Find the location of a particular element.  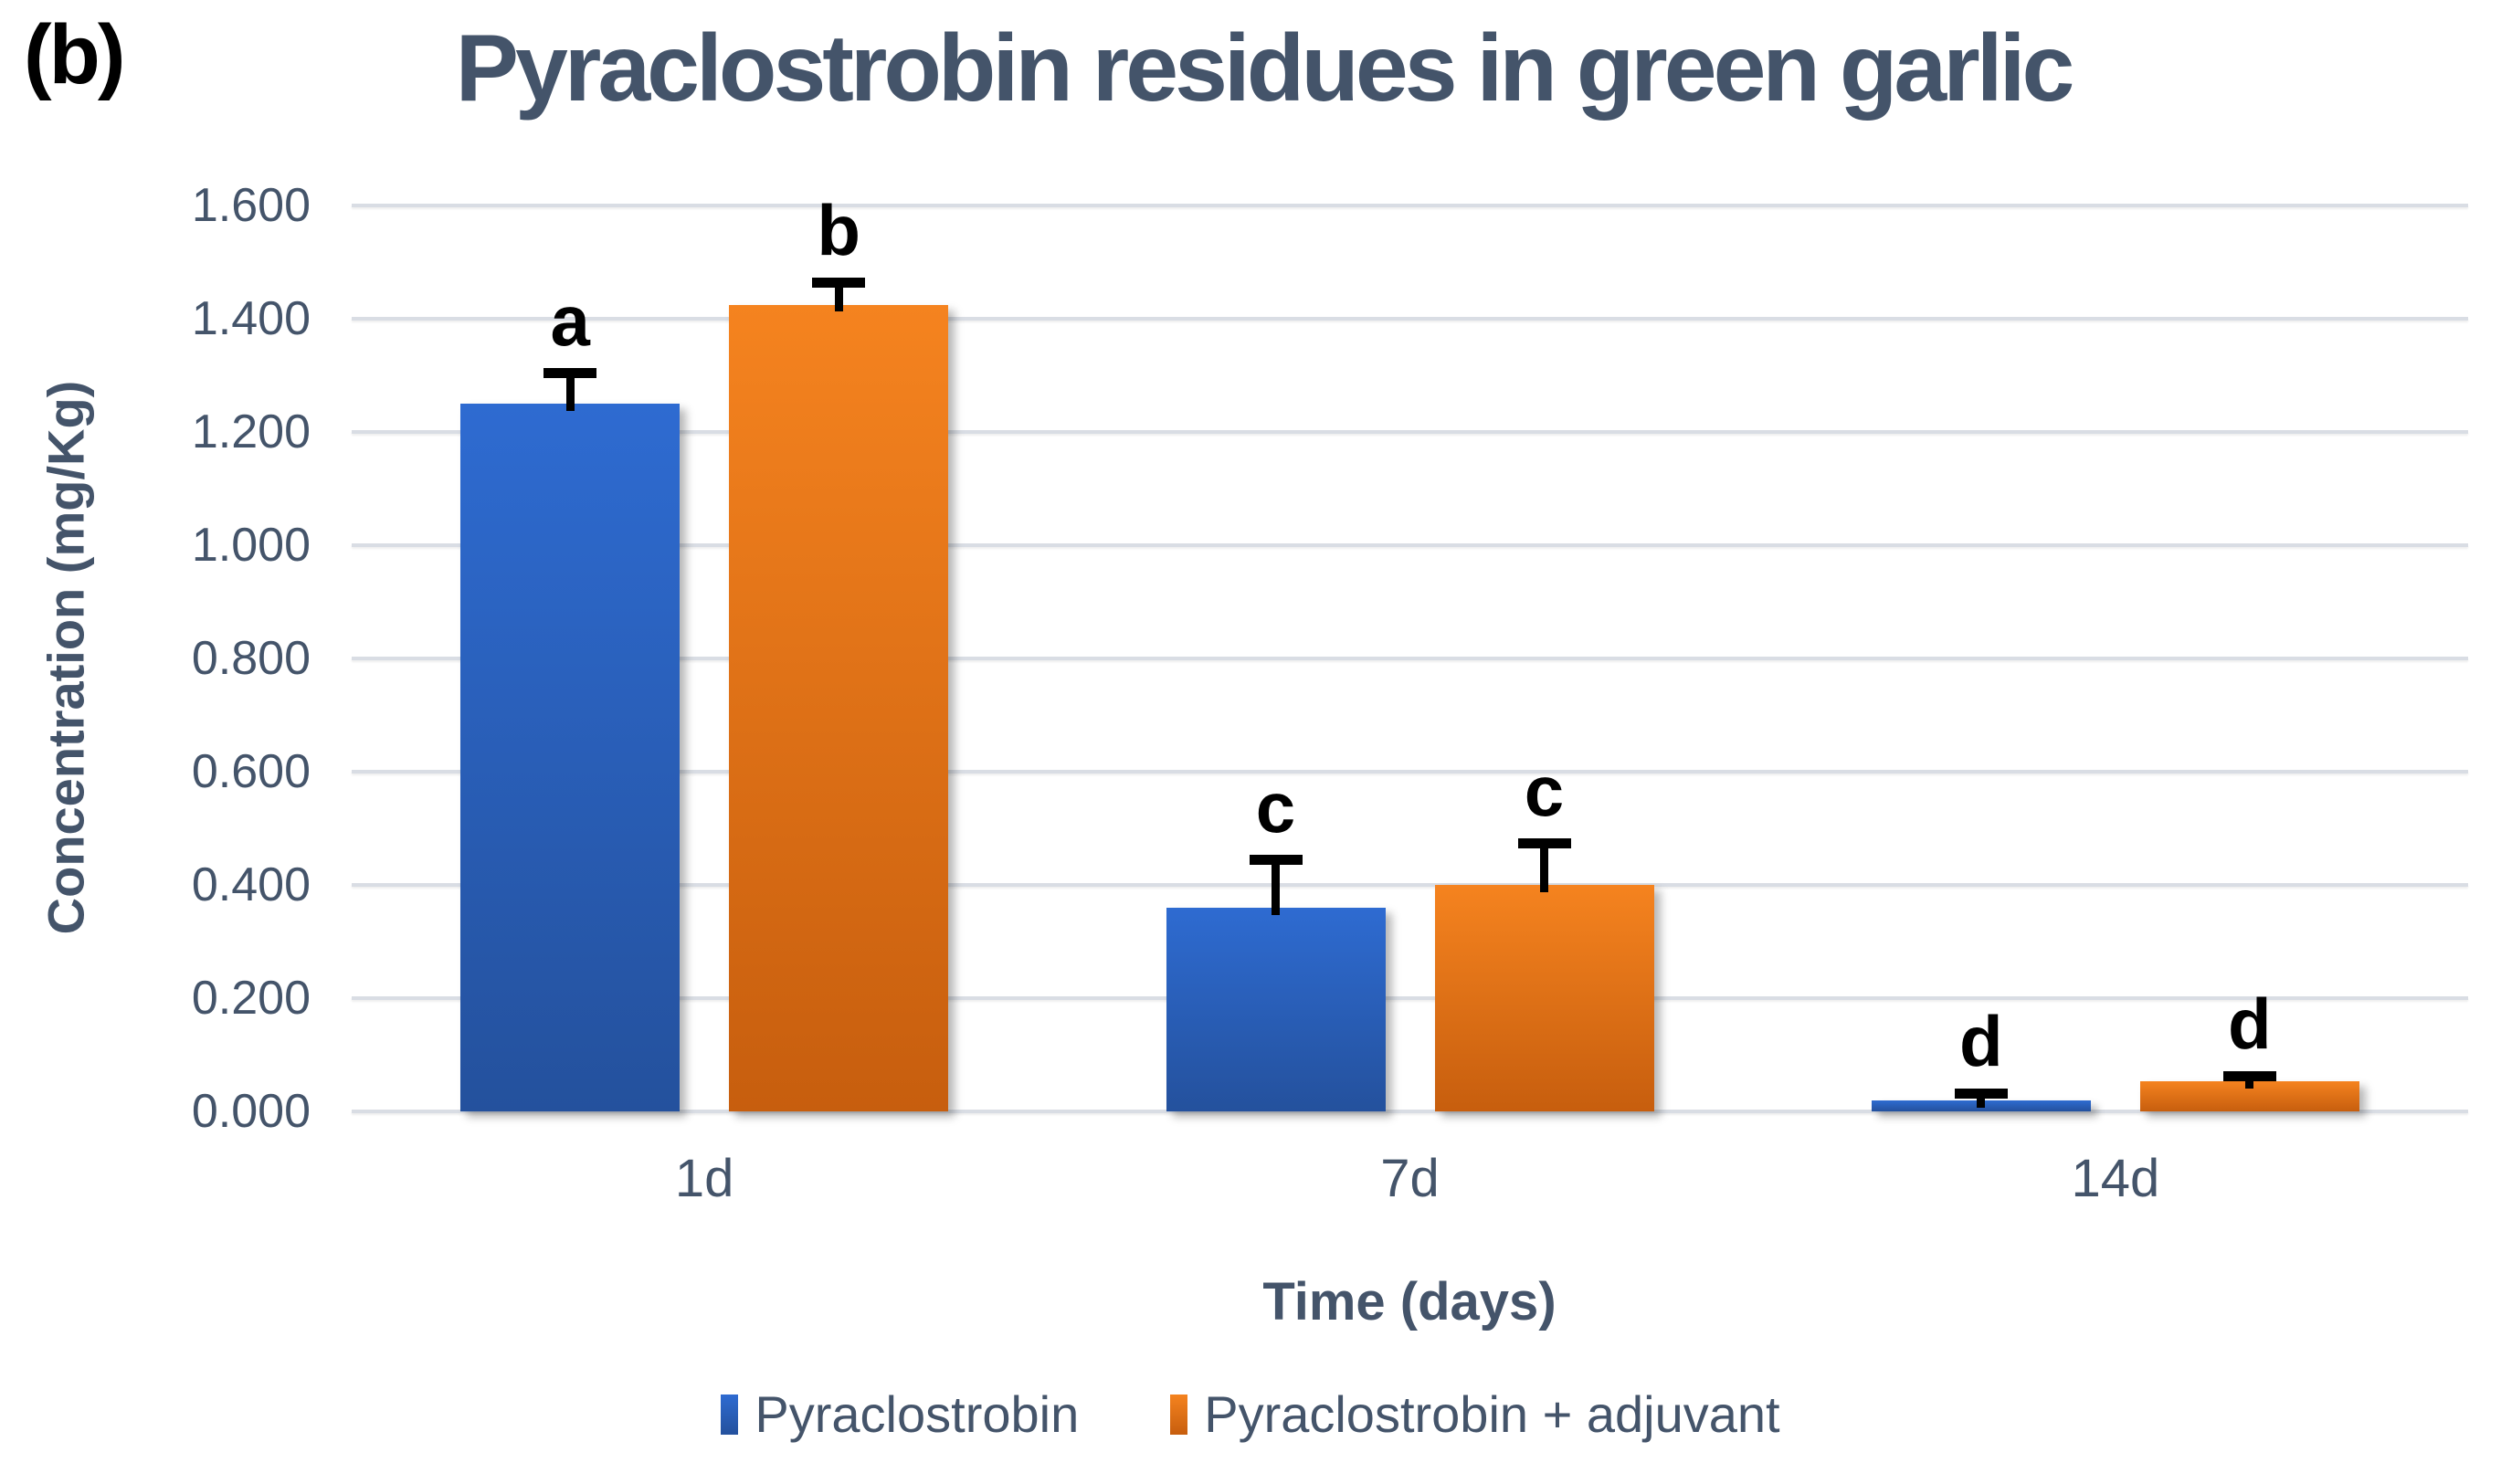

y-tick-label: 0.600 is located at coordinates (251, 771).